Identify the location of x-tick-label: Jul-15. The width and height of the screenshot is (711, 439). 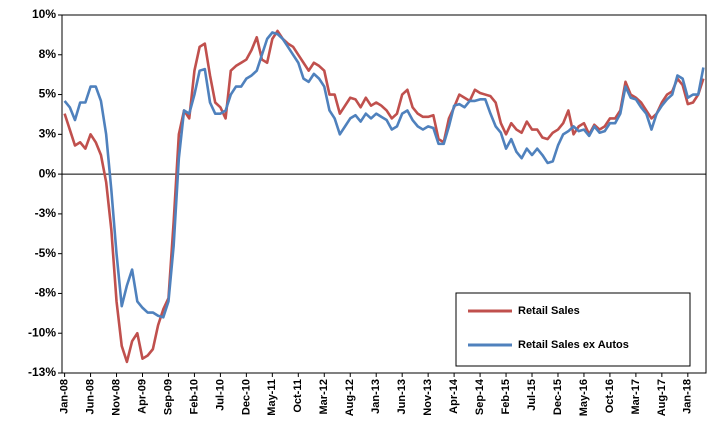
(532, 395).